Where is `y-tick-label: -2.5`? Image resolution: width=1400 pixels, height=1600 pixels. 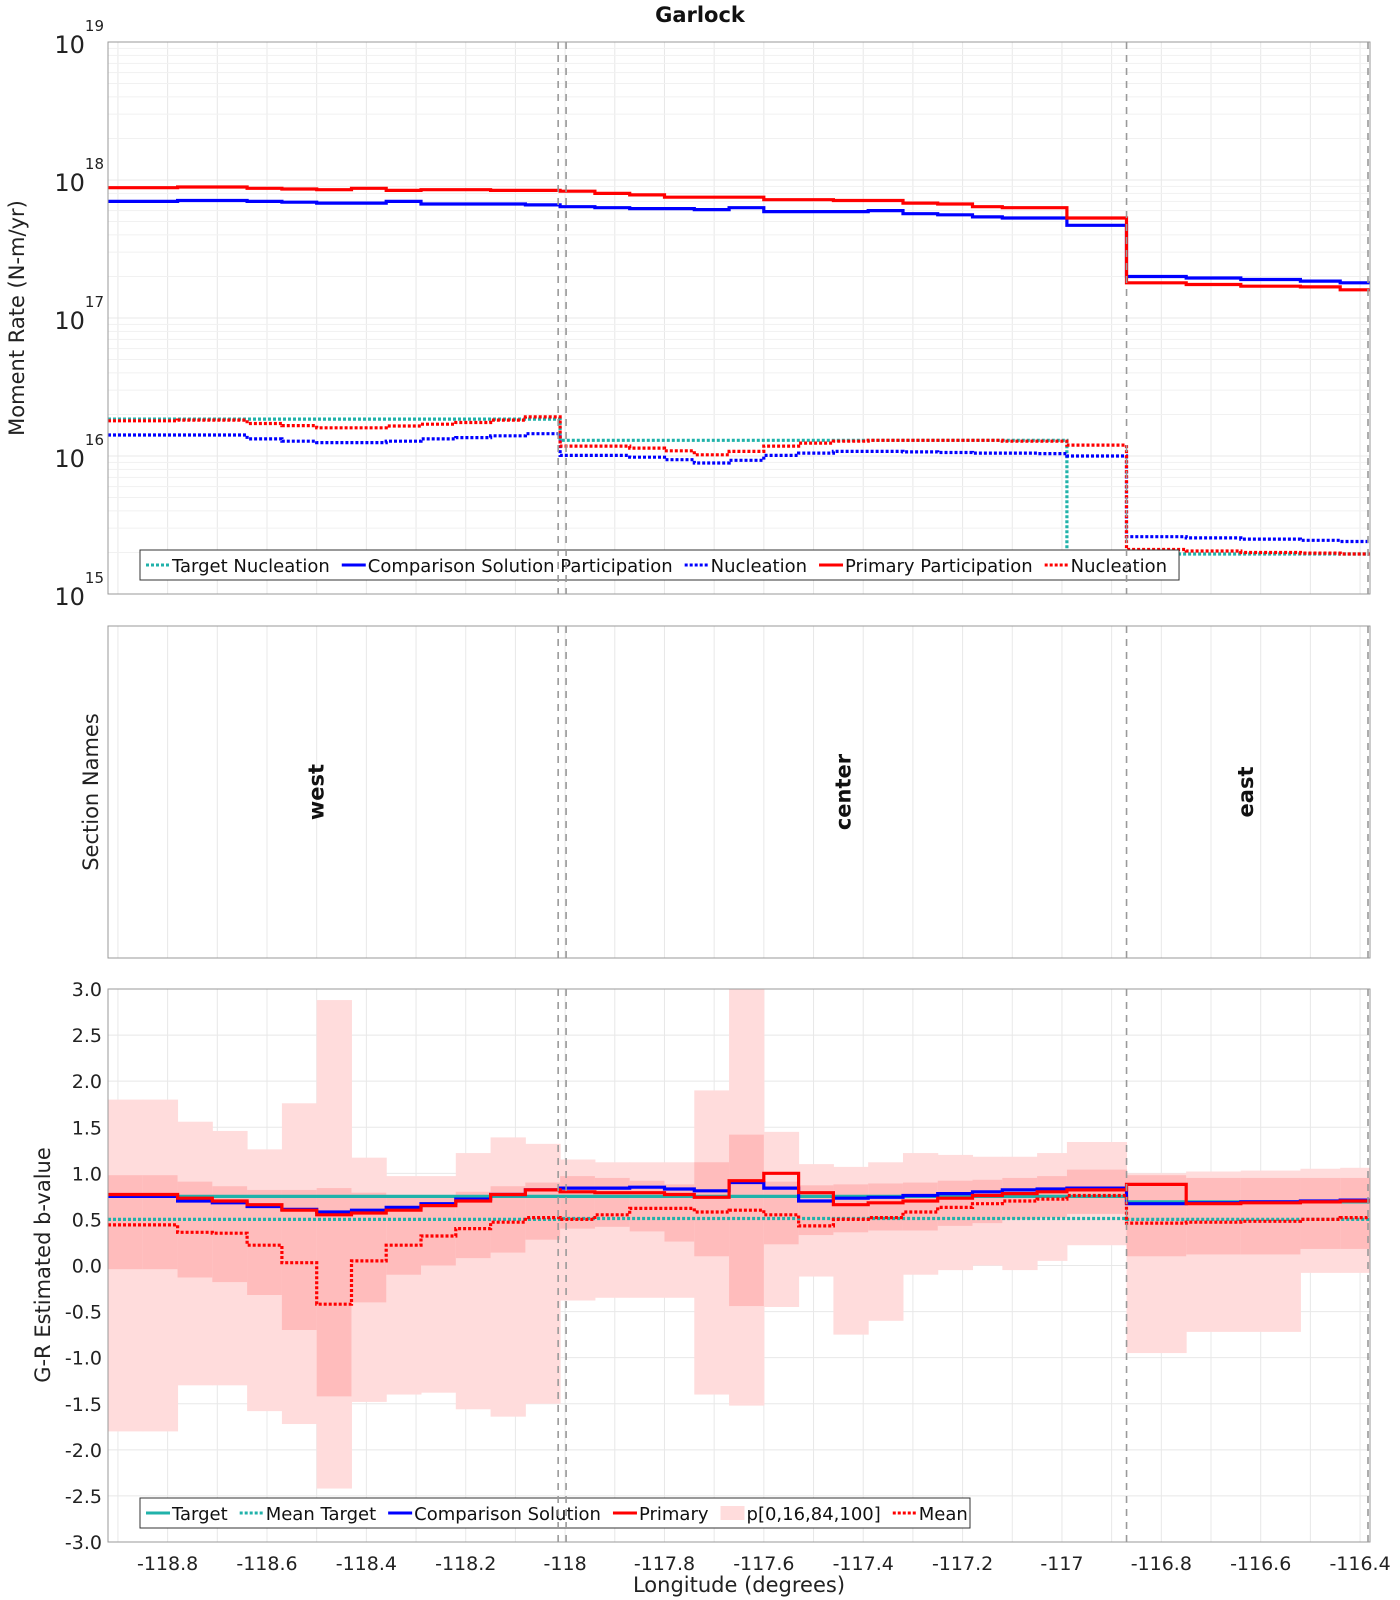 y-tick-label: -2.5 is located at coordinates (83, 1497).